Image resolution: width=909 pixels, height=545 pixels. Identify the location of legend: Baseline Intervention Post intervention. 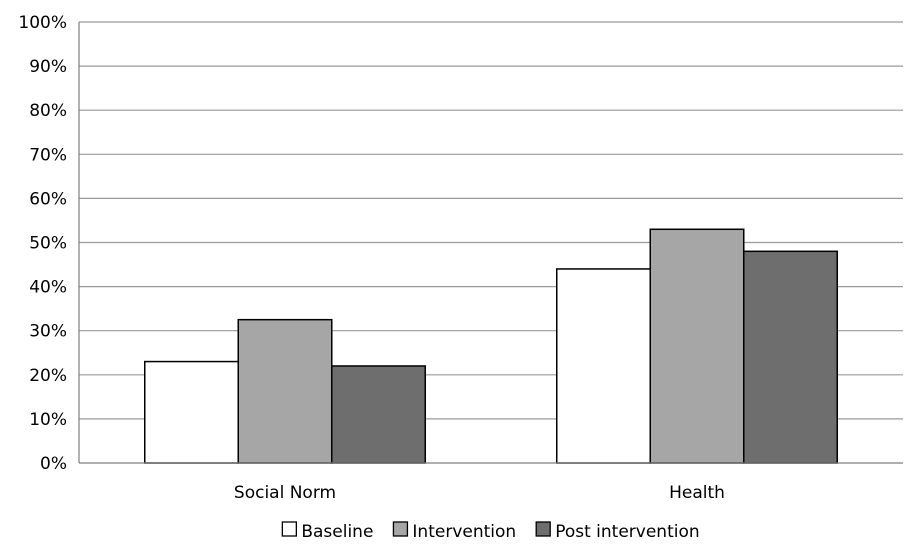
(490, 531).